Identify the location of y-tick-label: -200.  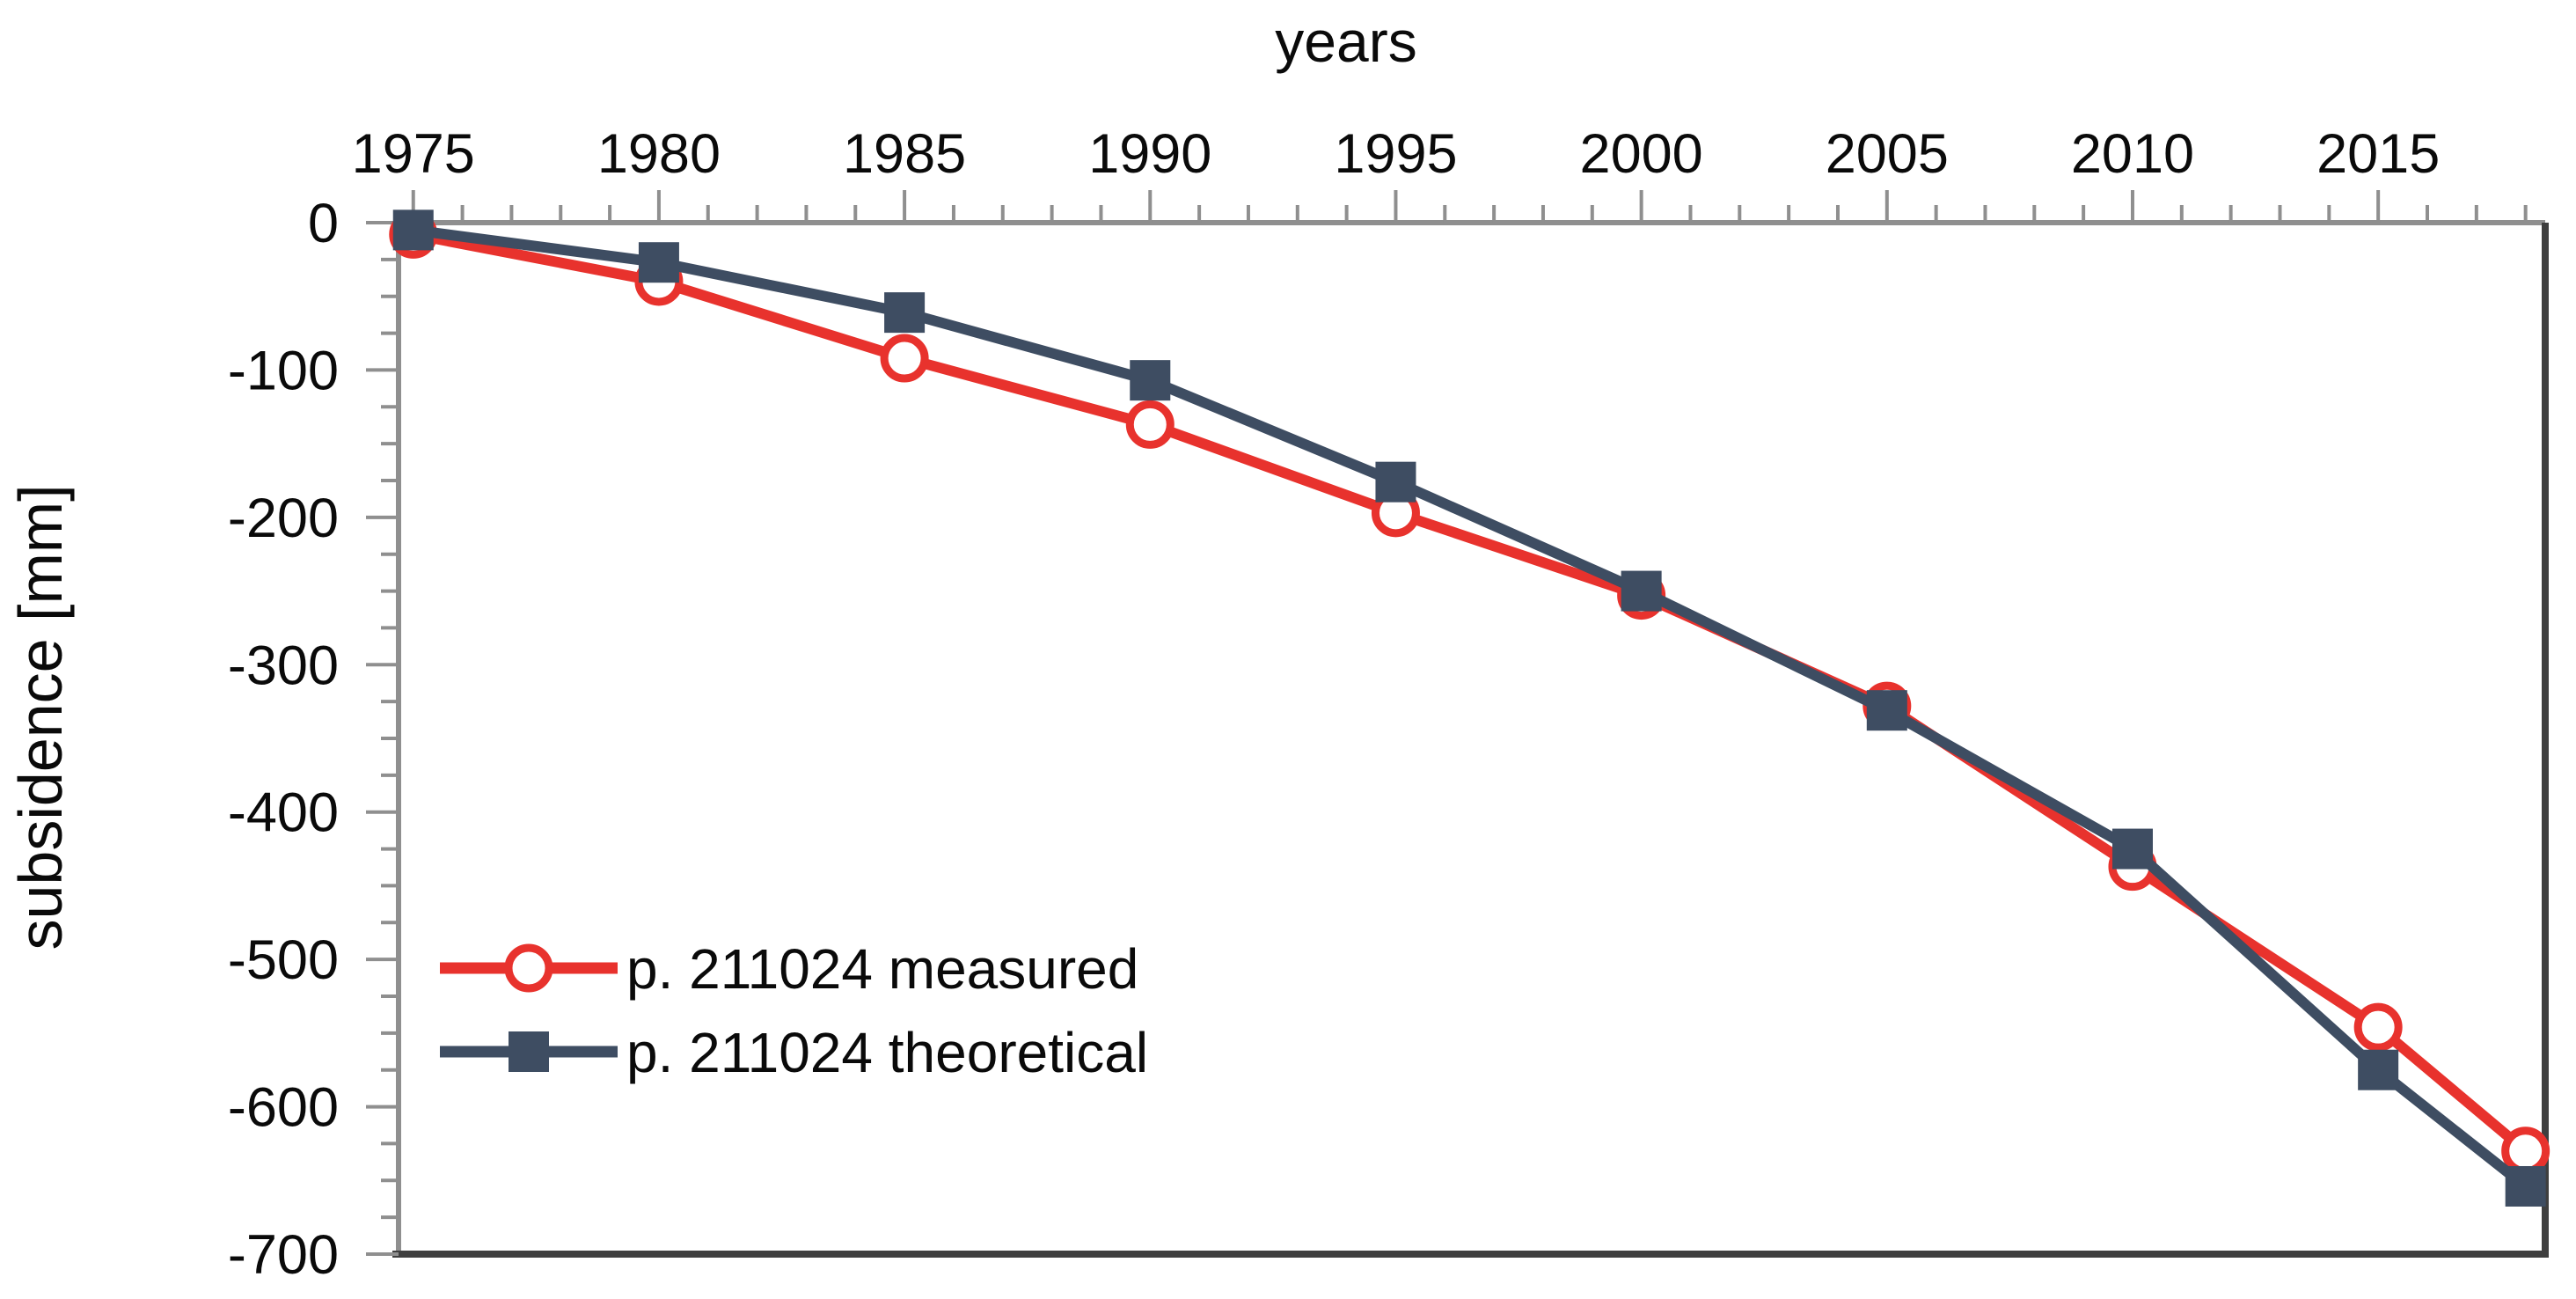
(283, 518).